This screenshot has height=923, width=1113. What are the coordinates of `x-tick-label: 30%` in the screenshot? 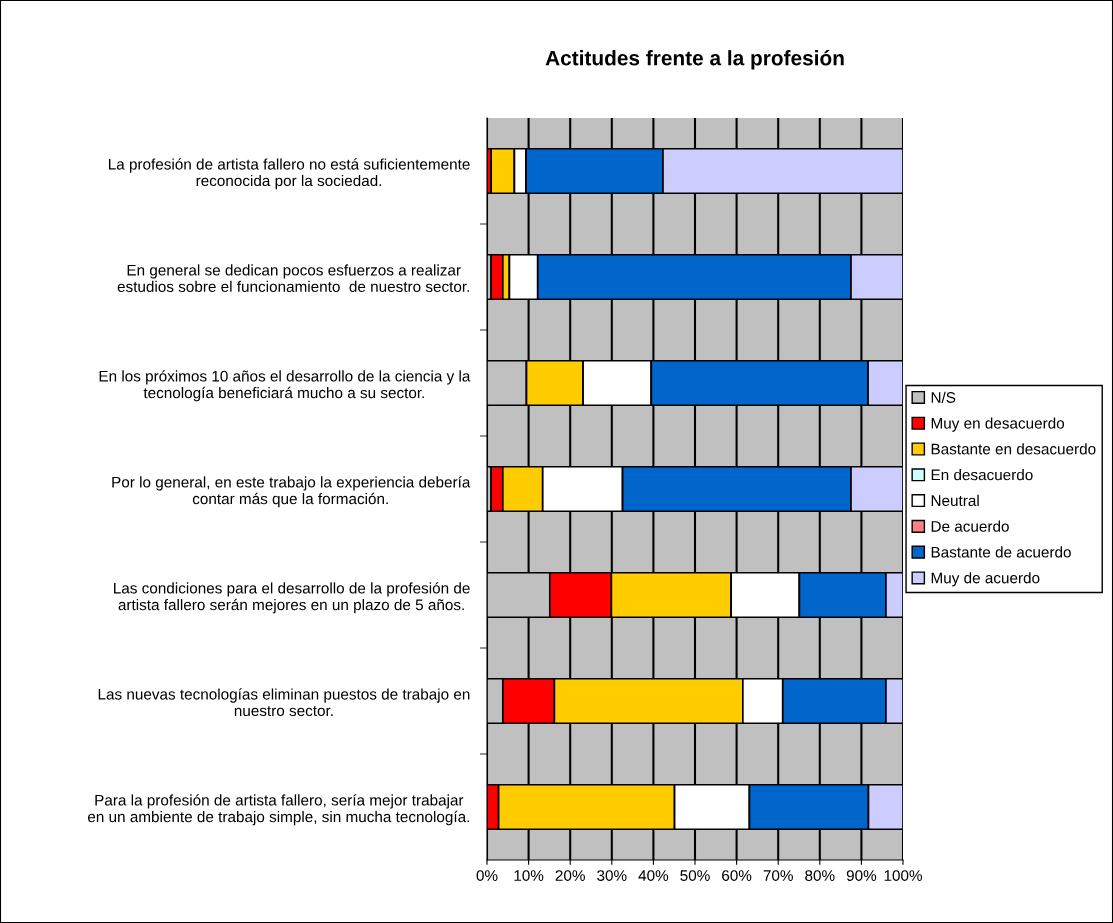 It's located at (612, 875).